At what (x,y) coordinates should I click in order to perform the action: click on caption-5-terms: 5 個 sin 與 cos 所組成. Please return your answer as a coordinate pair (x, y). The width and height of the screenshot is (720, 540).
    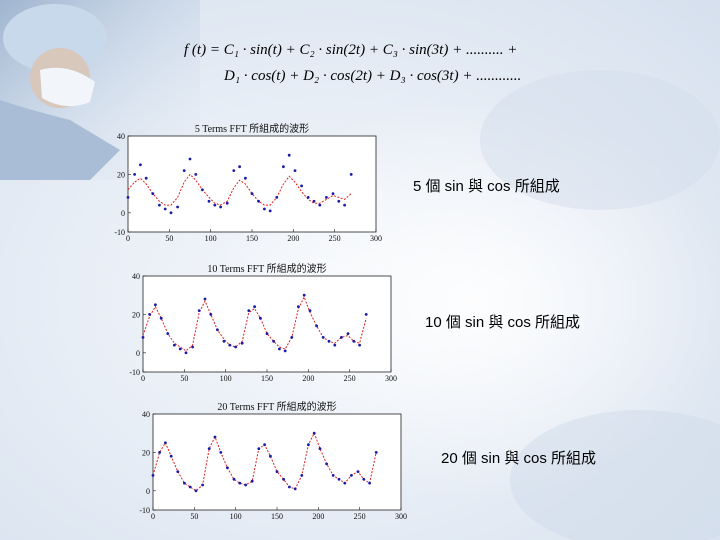
    Looking at the image, I should click on (486, 186).